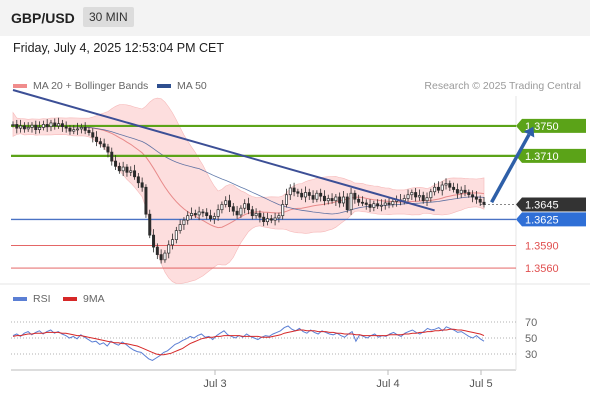 Image resolution: width=590 pixels, height=400 pixels. What do you see at coordinates (510, 168) in the screenshot?
I see `forecast-arrow-shaft` at bounding box center [510, 168].